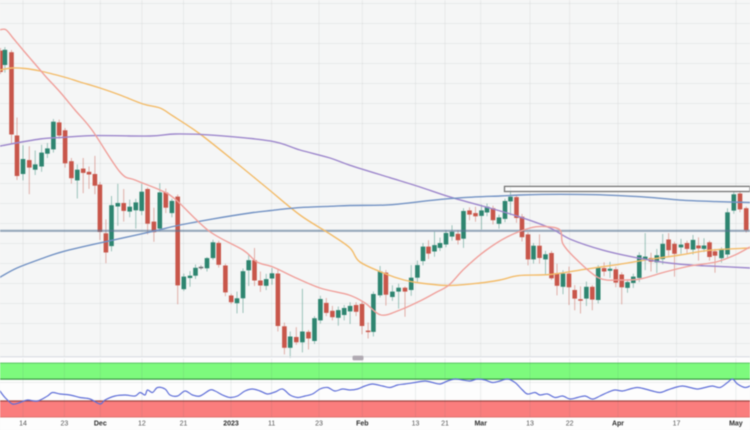  What do you see at coordinates (23, 424) in the screenshot?
I see `svg-text: 14` at bounding box center [23, 424].